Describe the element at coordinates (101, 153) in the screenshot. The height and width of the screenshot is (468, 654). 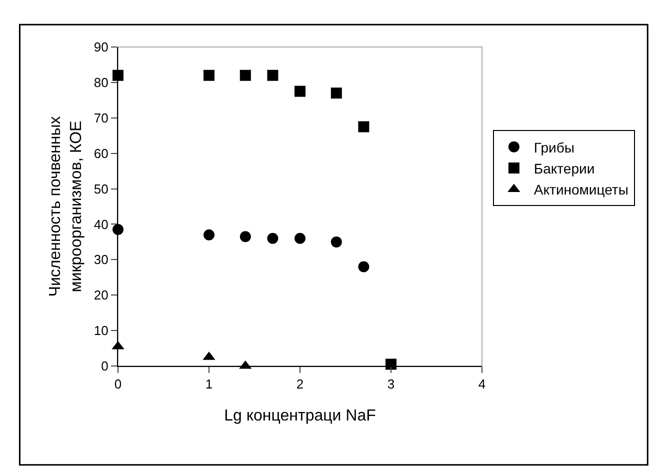
I see `y-tick-label: 60` at that location.